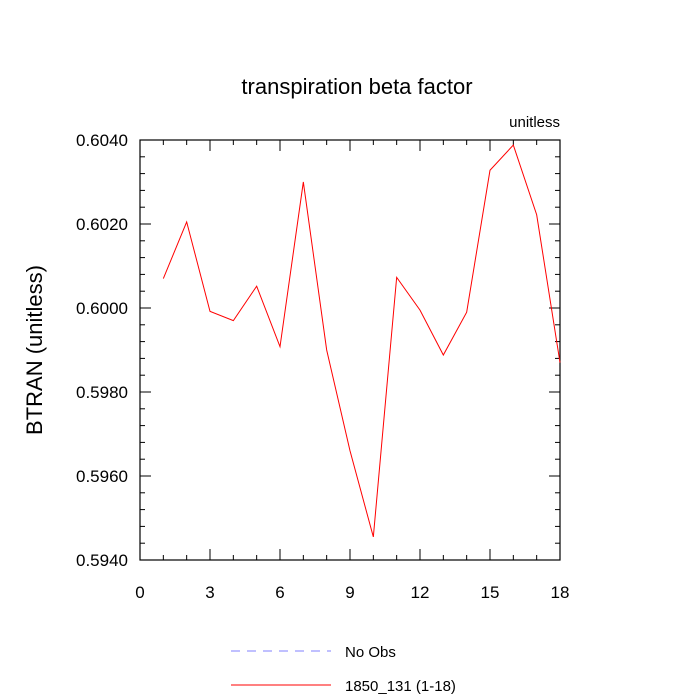 This screenshot has width=700, height=700. What do you see at coordinates (209, 592) in the screenshot?
I see `x-tick-label: 3` at bounding box center [209, 592].